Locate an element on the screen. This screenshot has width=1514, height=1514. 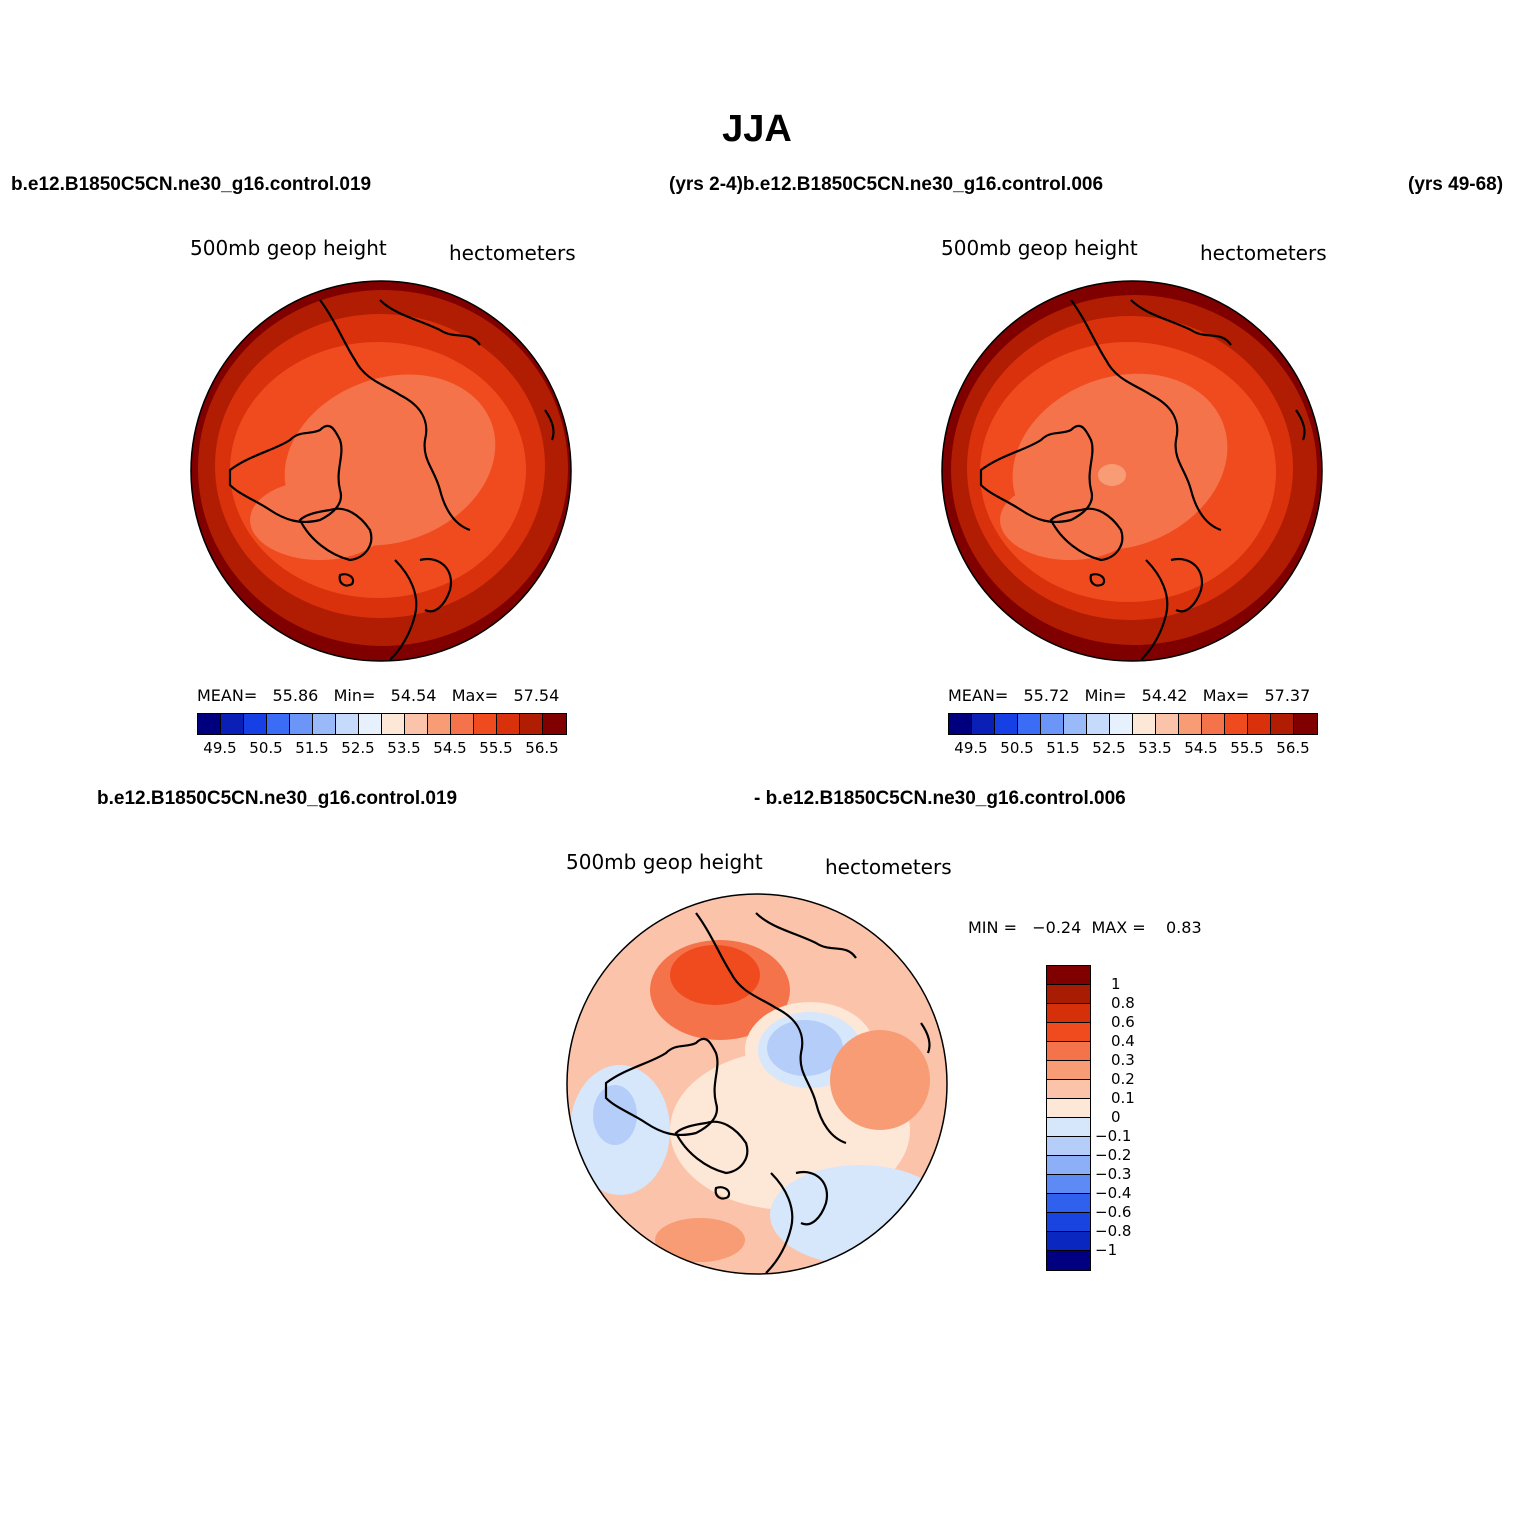
diff-colorbar-tick-label: 0.4 is located at coordinates (1123, 1041).